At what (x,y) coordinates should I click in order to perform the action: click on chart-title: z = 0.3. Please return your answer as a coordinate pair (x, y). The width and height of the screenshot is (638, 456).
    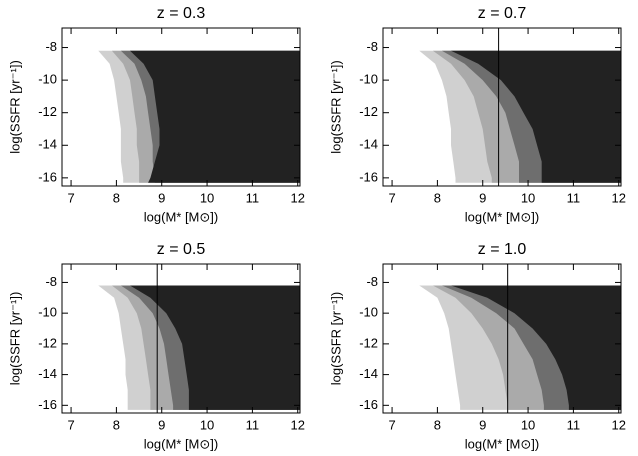
    Looking at the image, I should click on (181, 13).